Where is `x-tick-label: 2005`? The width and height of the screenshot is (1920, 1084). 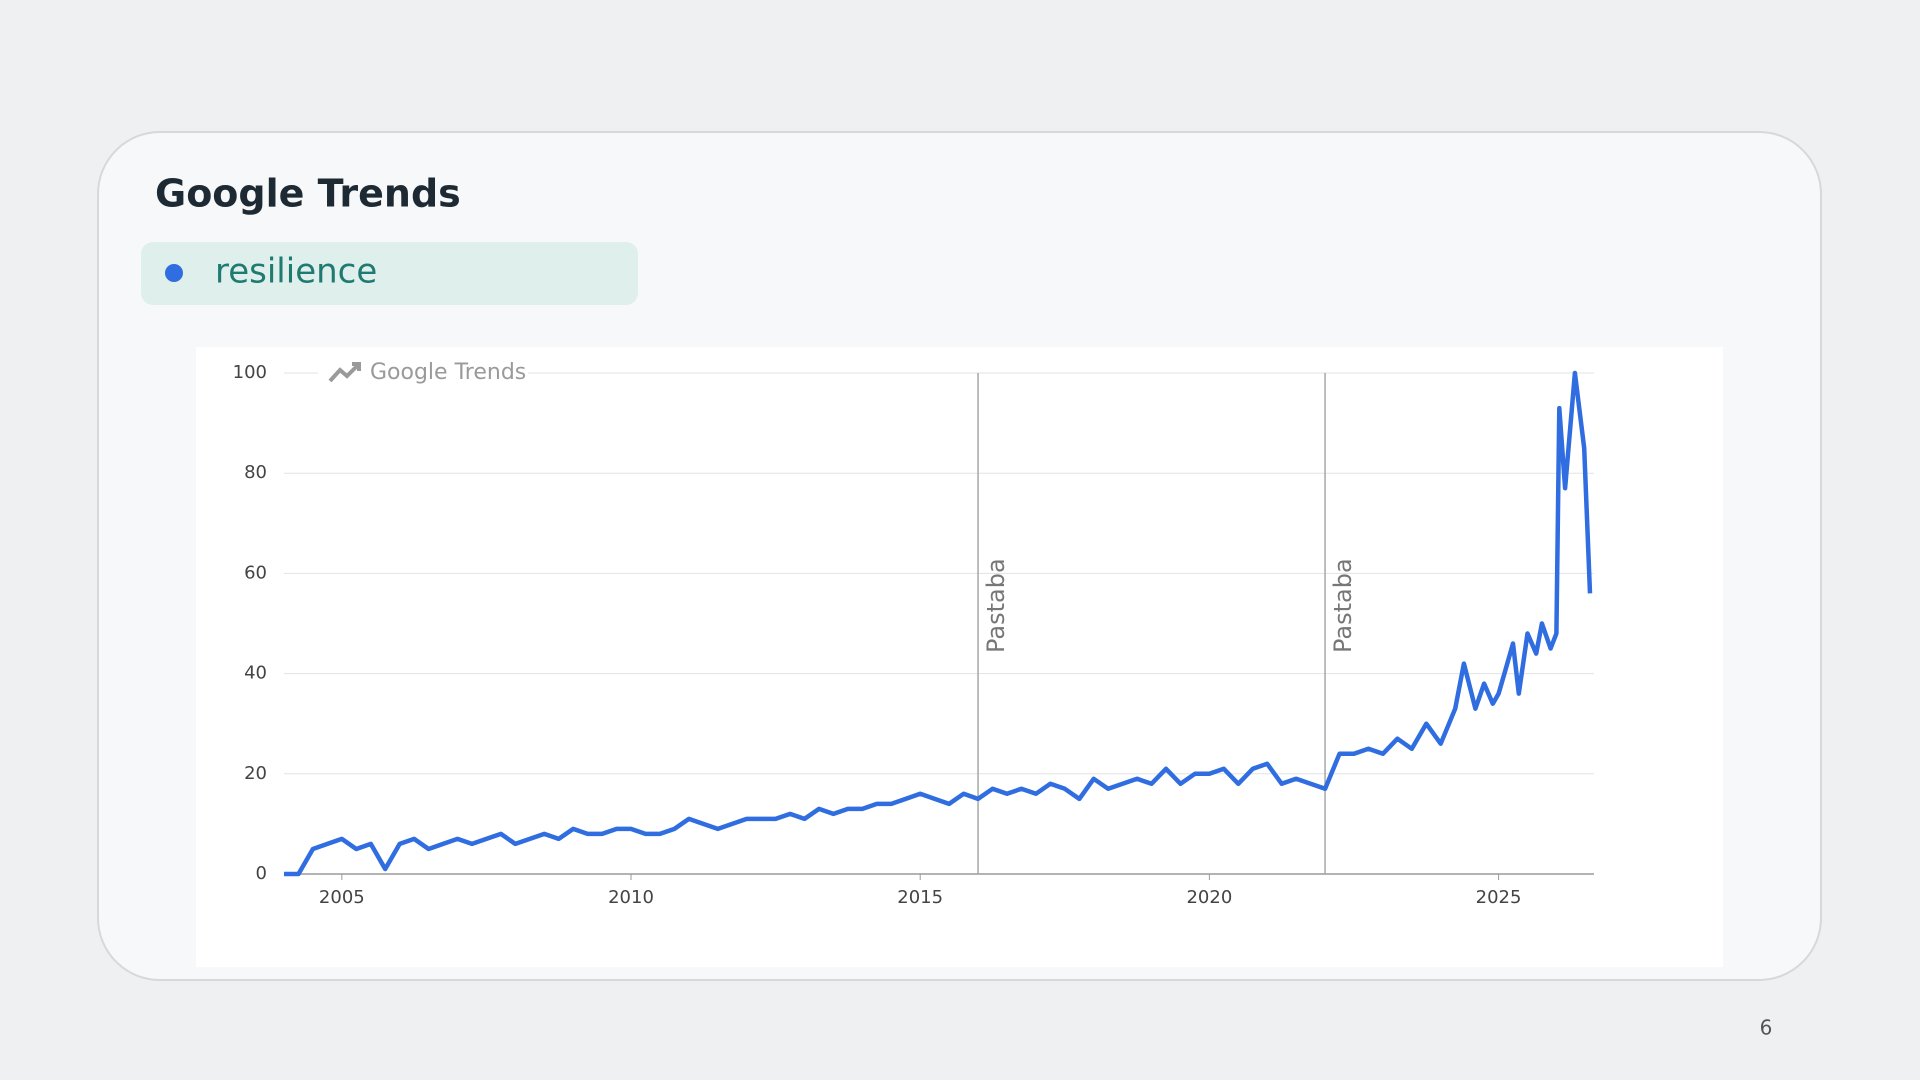 x-tick-label: 2005 is located at coordinates (342, 897).